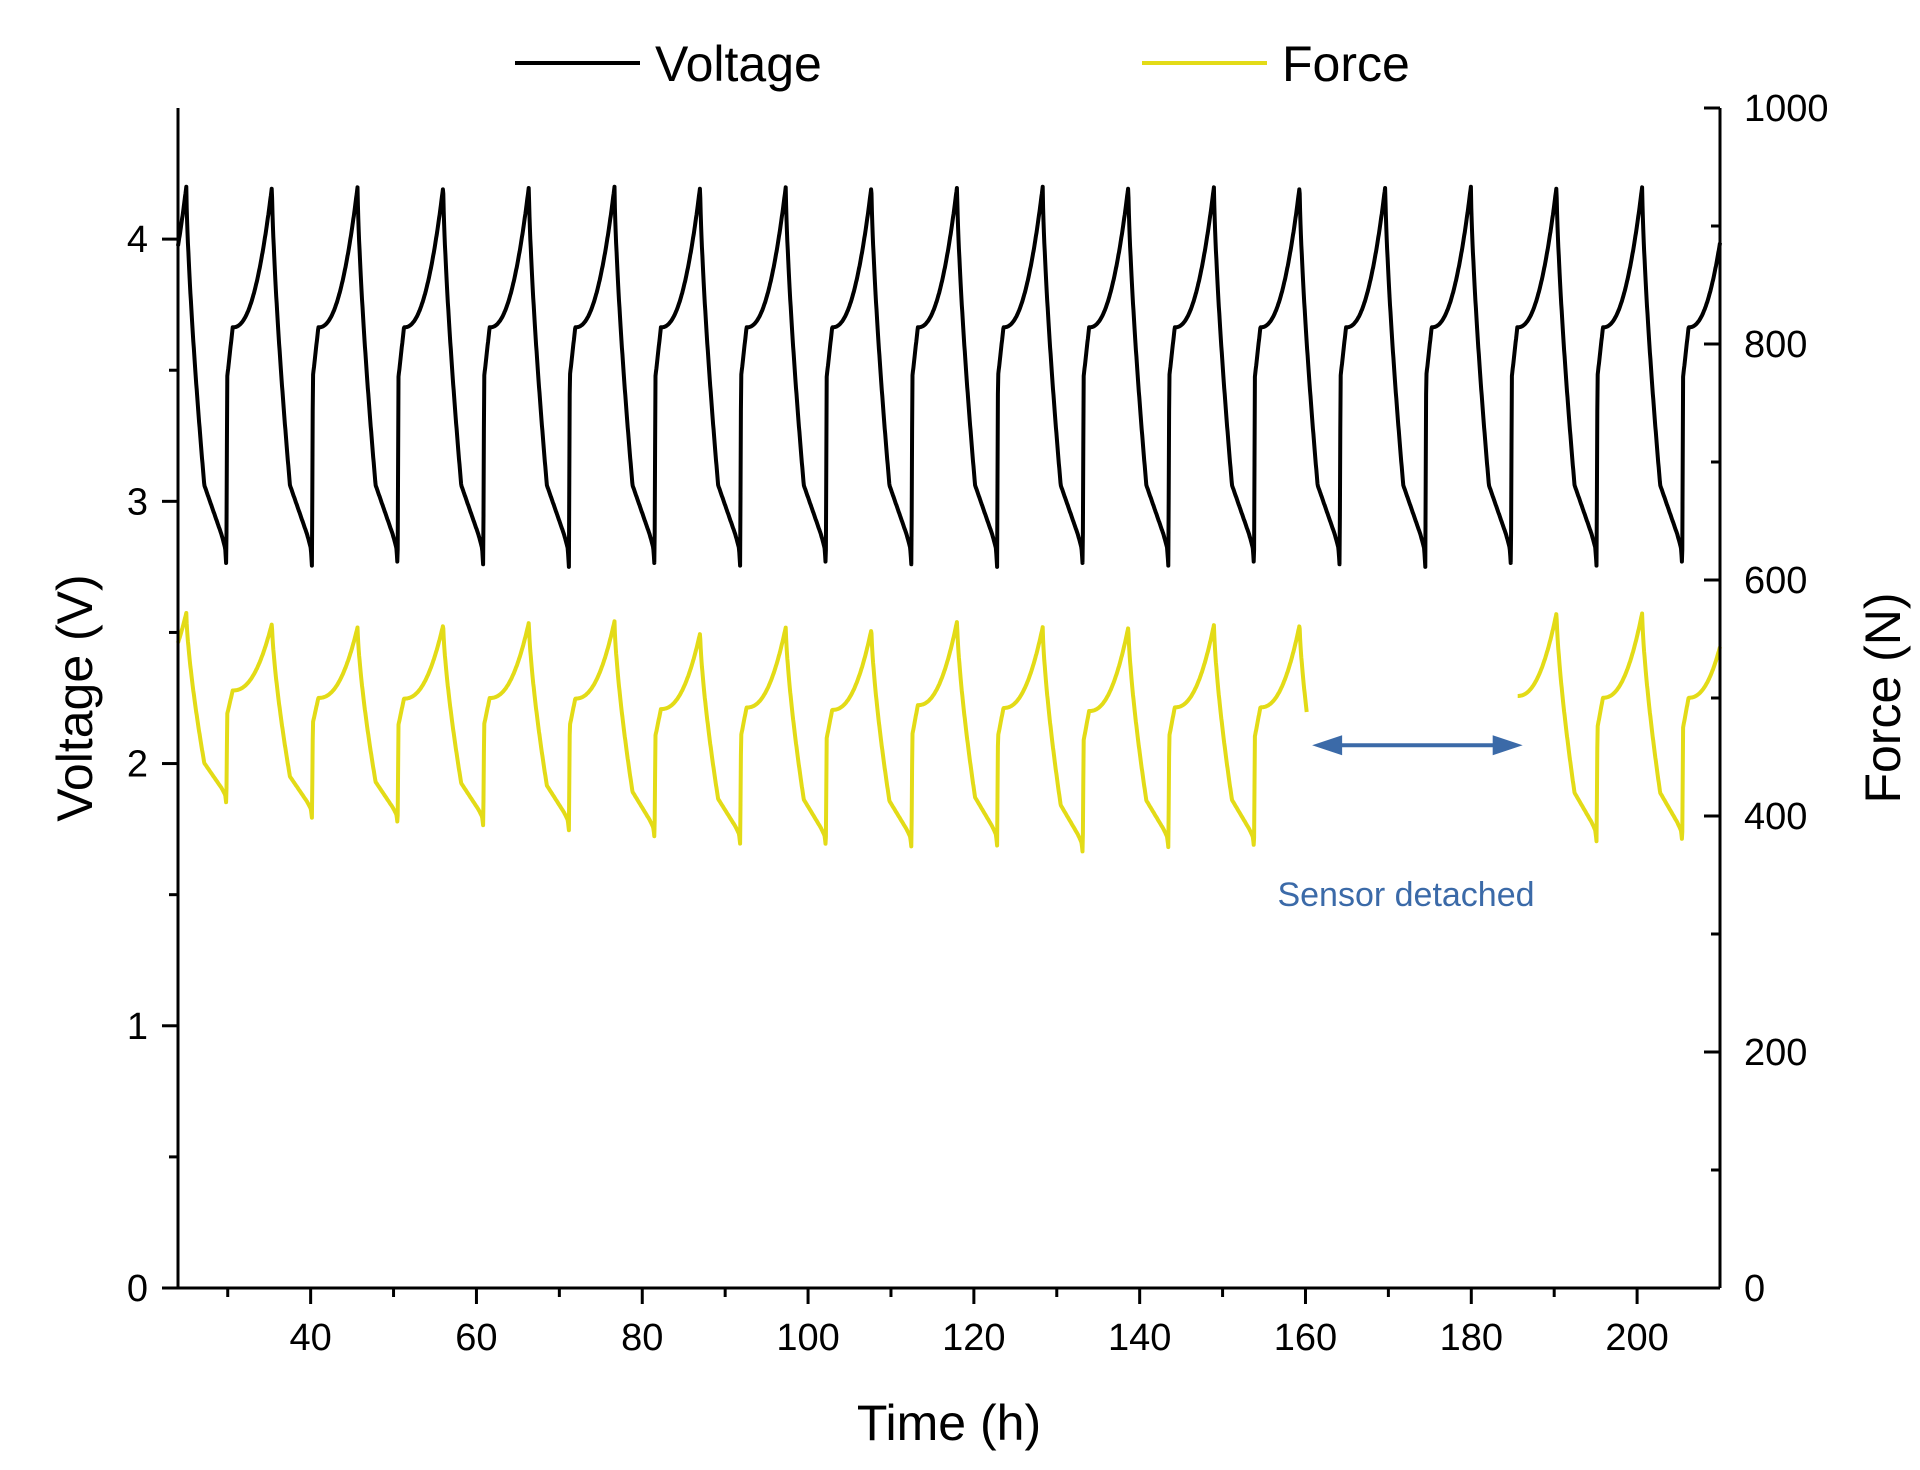 The height and width of the screenshot is (1470, 1920). I want to click on y-right-tick-label: 200, so click(1775, 1053).